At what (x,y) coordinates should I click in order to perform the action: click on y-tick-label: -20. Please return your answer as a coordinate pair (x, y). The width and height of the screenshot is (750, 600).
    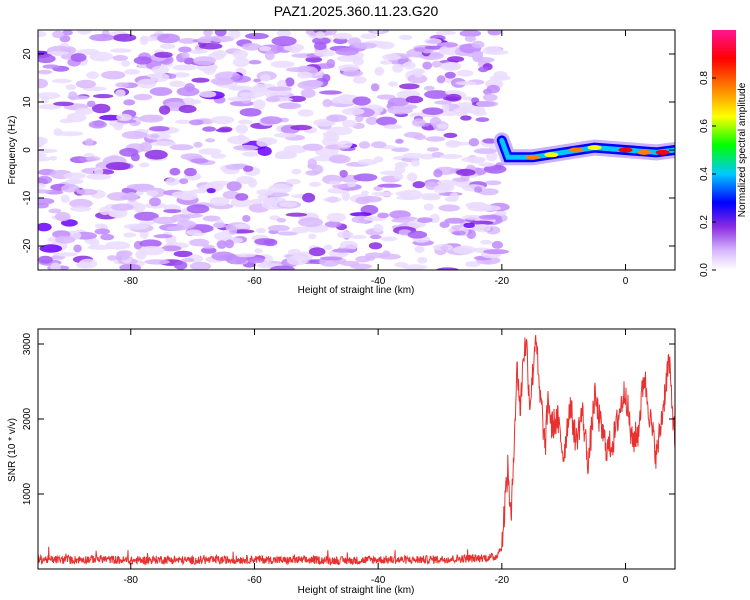
    Looking at the image, I should click on (27, 245).